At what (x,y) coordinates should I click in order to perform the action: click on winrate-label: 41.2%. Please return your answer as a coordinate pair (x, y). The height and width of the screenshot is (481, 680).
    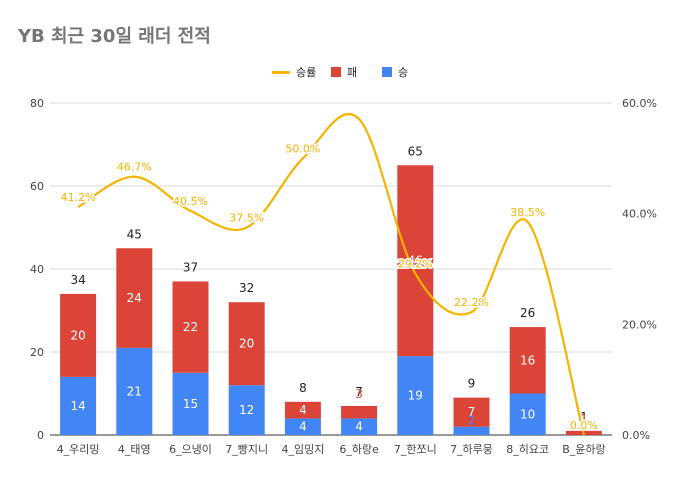
    Looking at the image, I should click on (78, 197).